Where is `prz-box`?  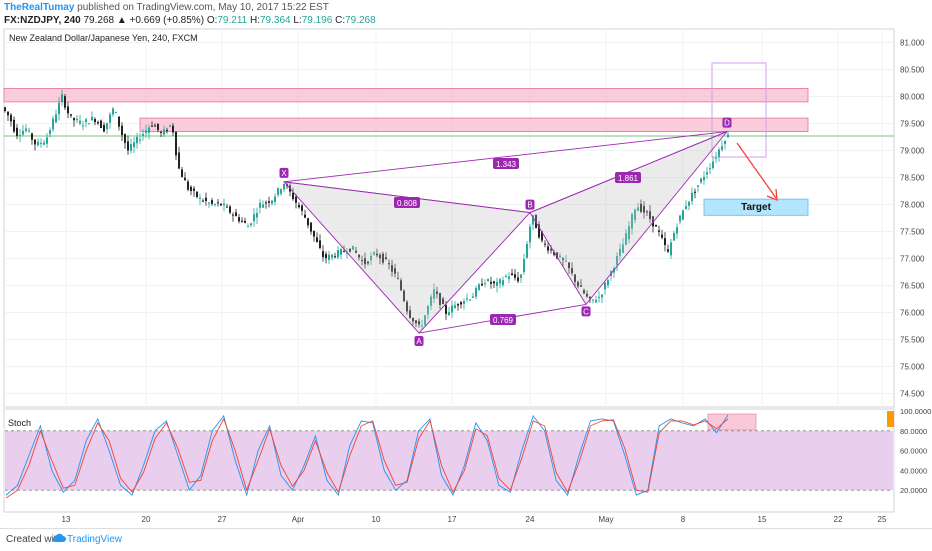 prz-box is located at coordinates (739, 110).